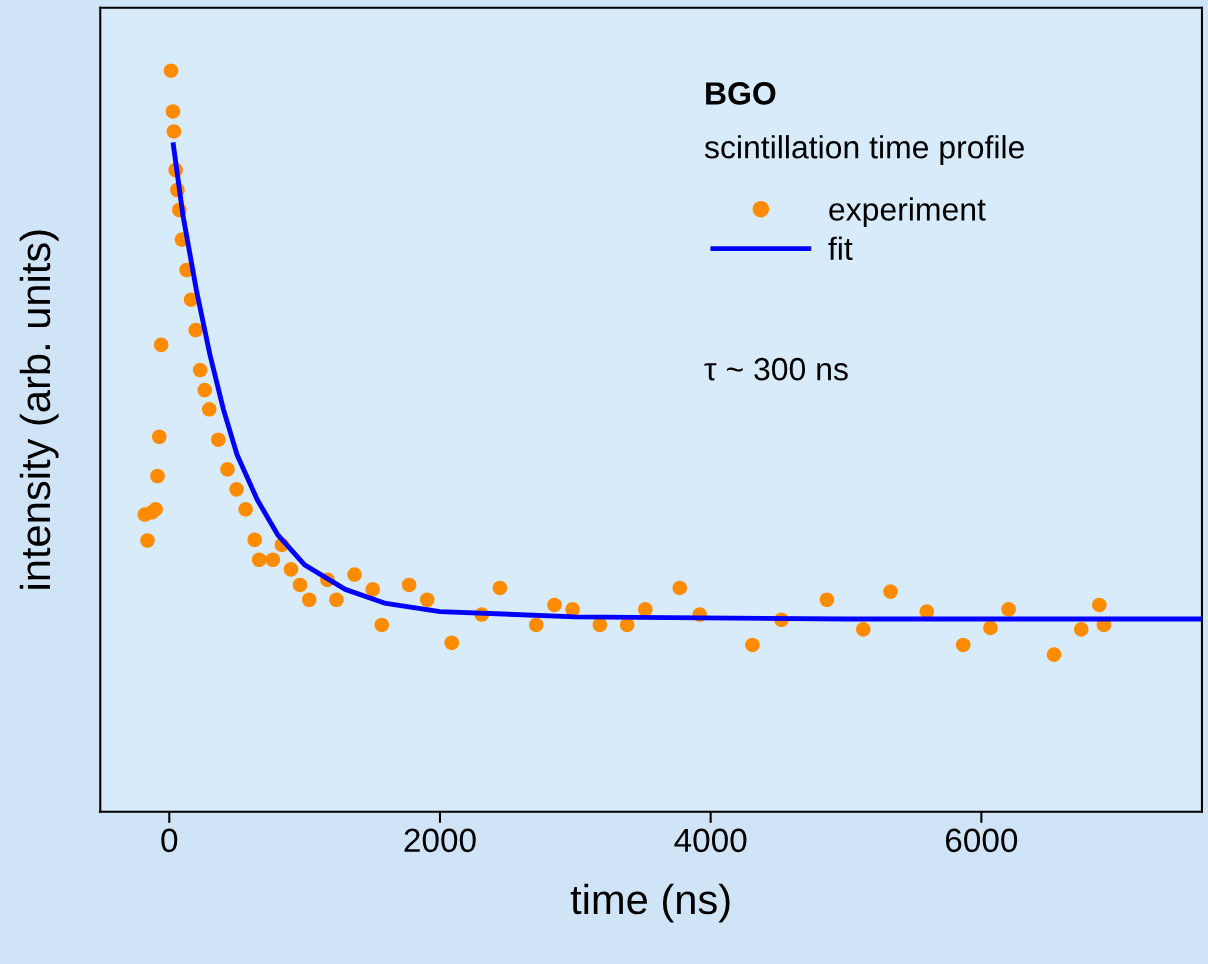  Describe the element at coordinates (907, 212) in the screenshot. I see `legend-label: experiment` at that location.